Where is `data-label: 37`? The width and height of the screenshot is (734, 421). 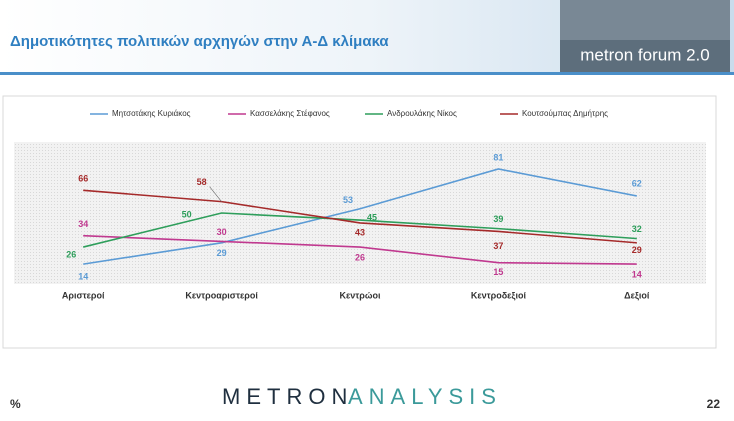
data-label: 37 is located at coordinates (498, 246).